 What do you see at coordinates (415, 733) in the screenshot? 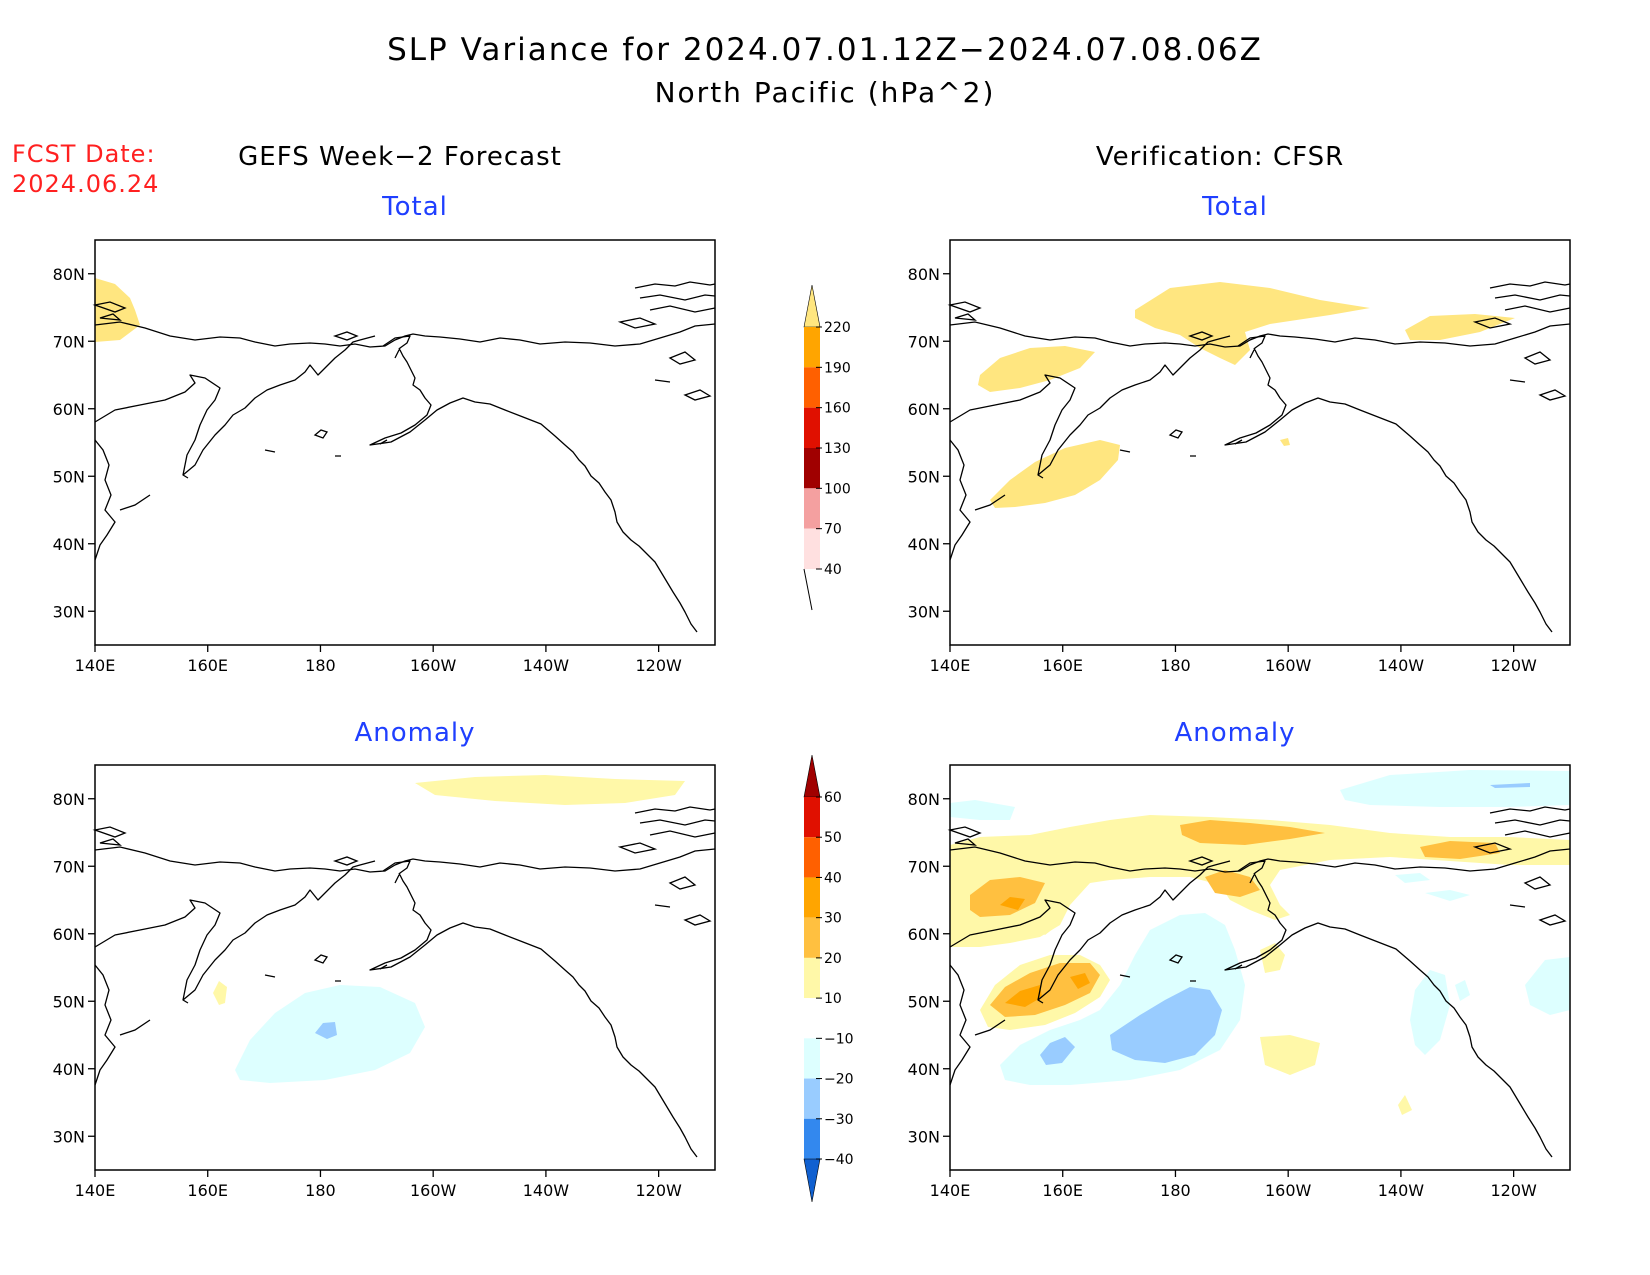
I see `panel-title-fcst-anomaly: Anomaly` at bounding box center [415, 733].